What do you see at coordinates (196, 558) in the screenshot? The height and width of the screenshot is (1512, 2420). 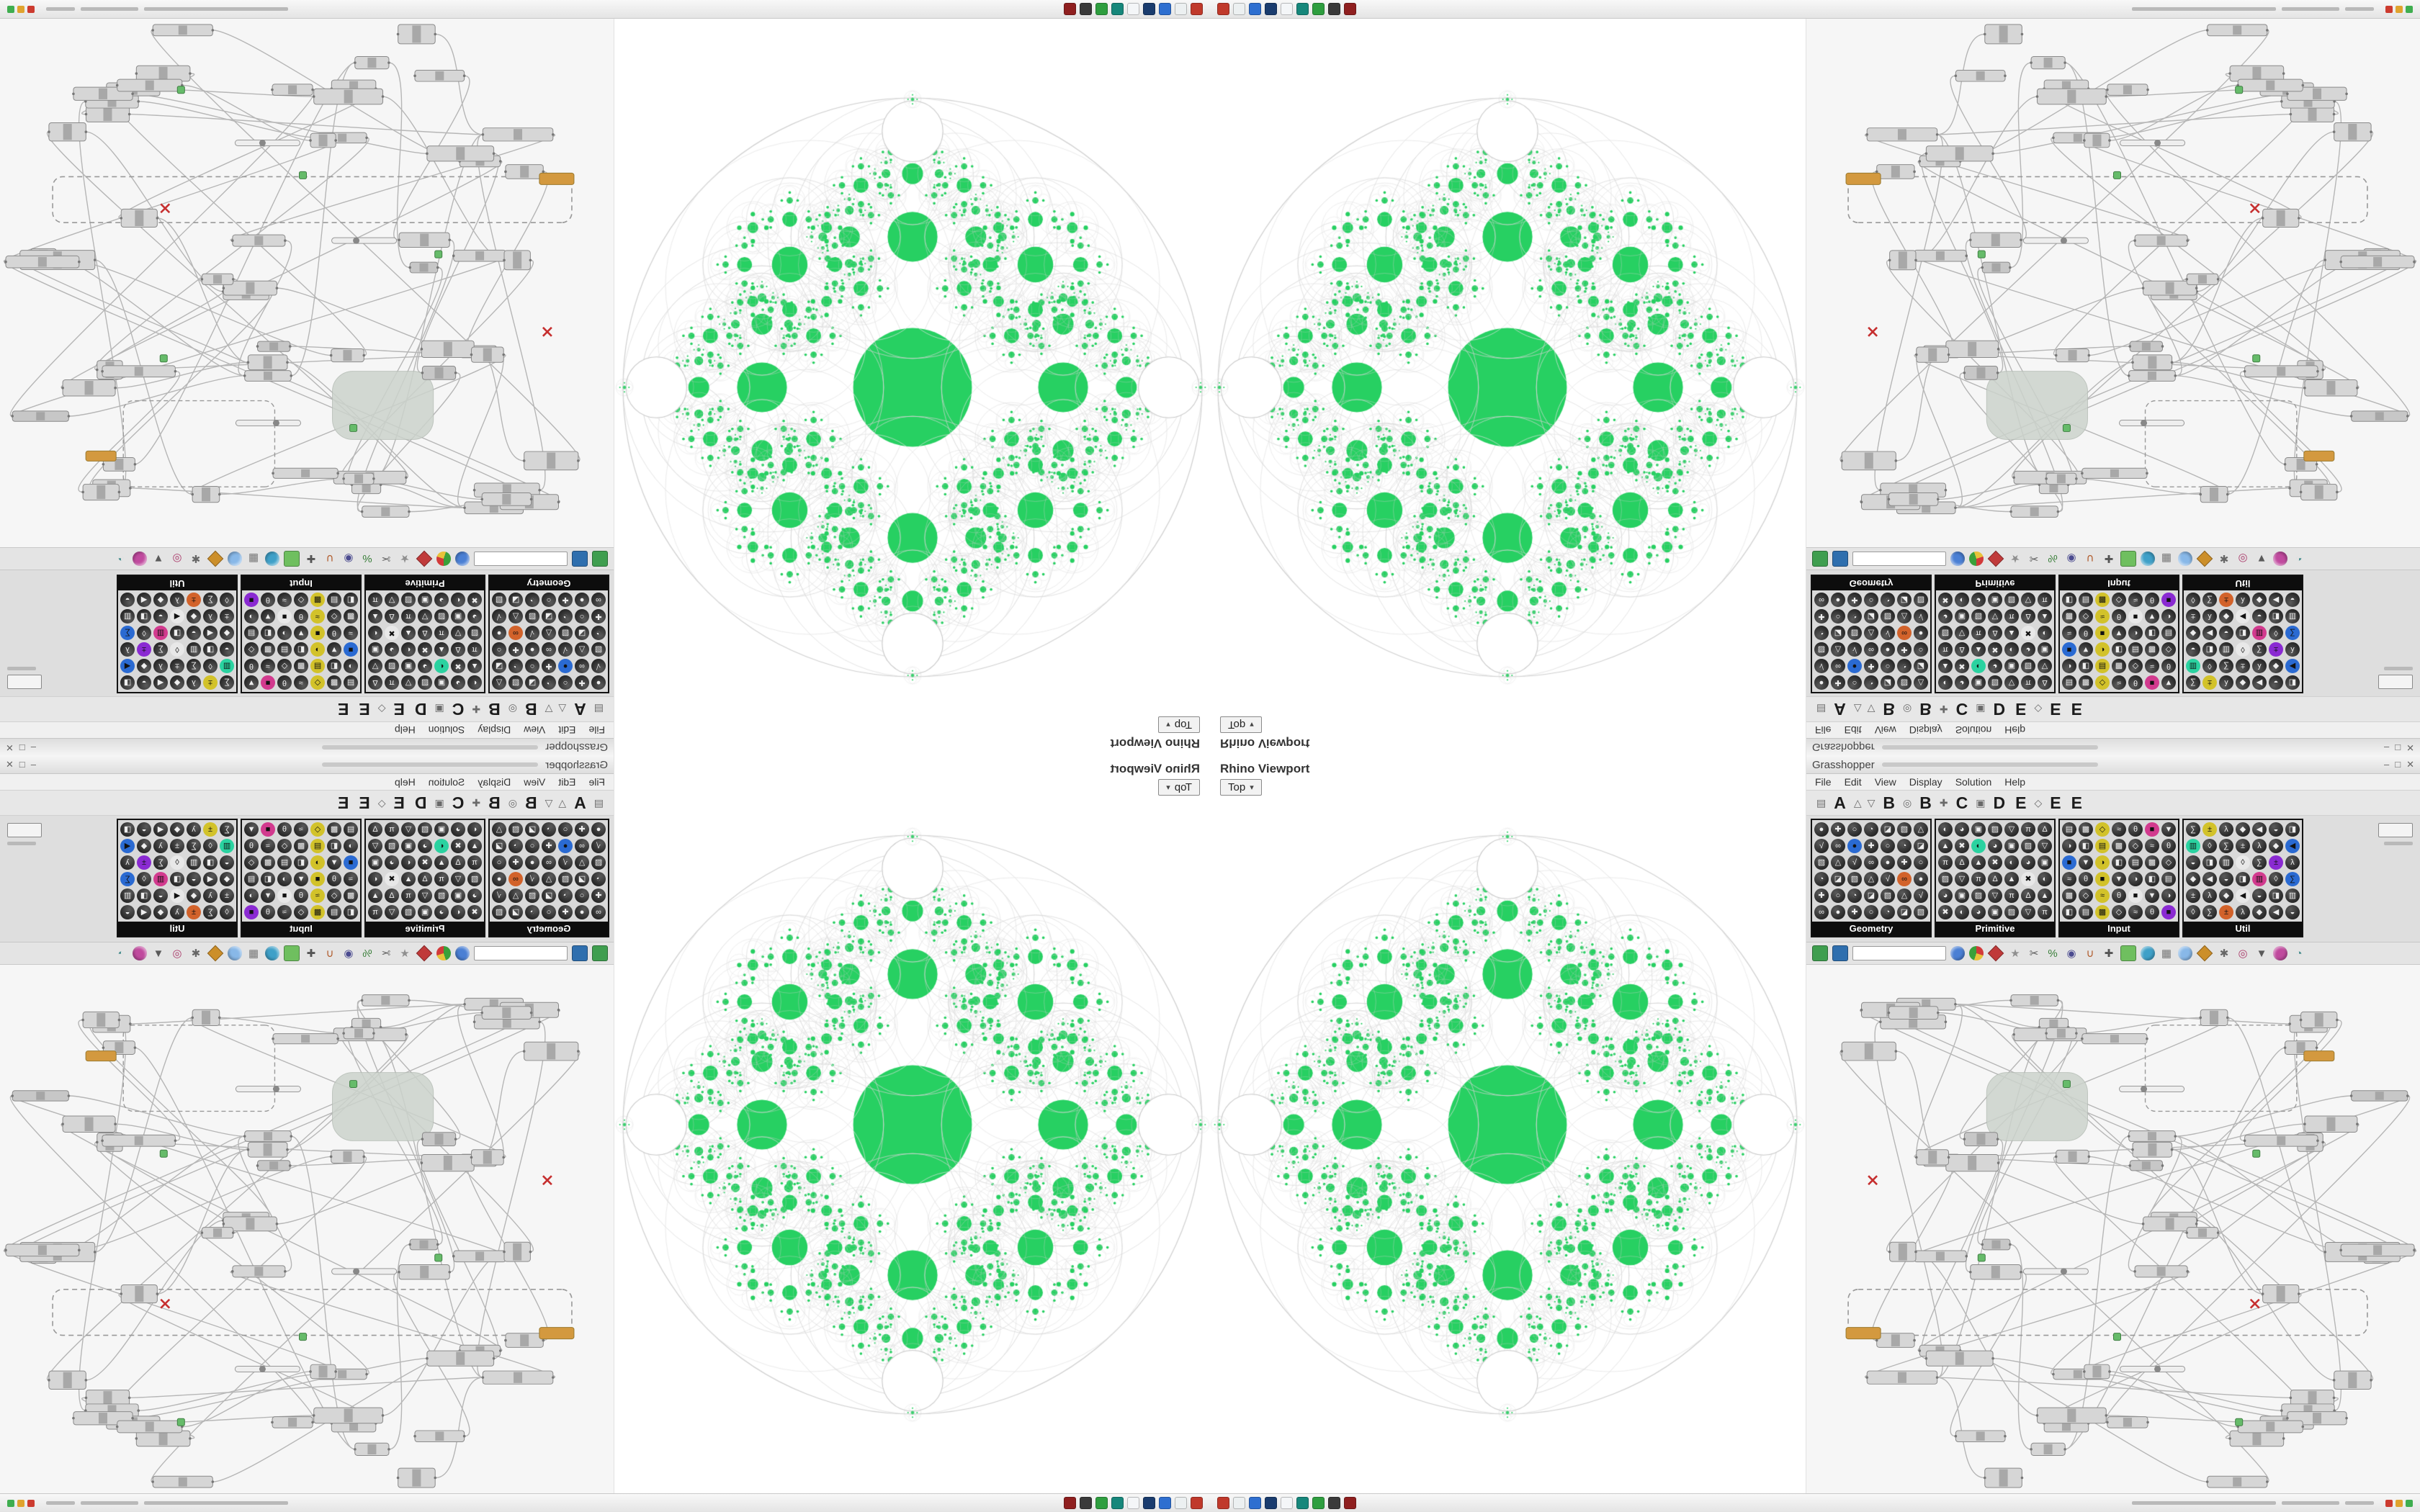 I see `asterisk-icon: ✱` at bounding box center [196, 558].